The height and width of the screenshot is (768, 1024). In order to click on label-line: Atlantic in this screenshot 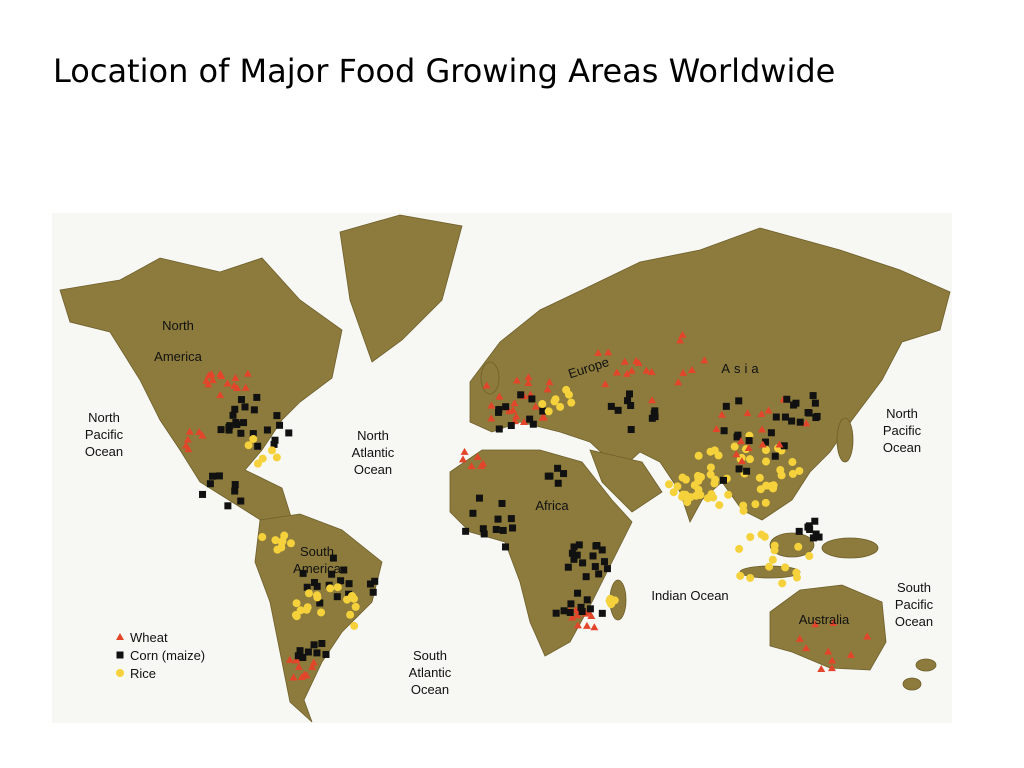, I will do `click(430, 672)`.